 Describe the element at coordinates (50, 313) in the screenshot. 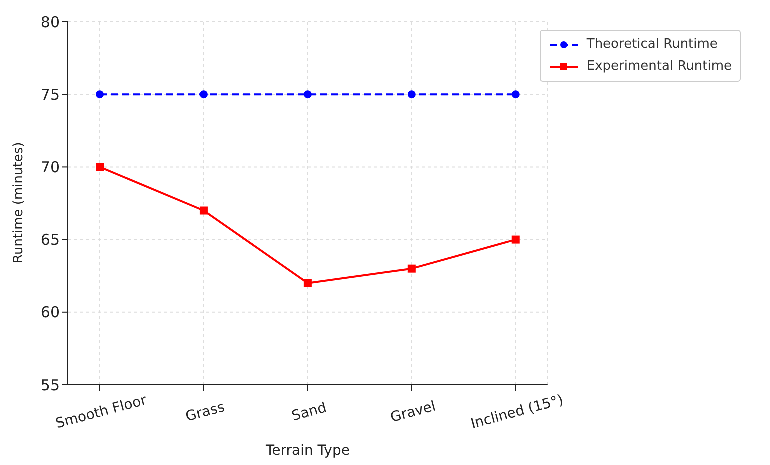

I see `y-tick-label: 60` at that location.